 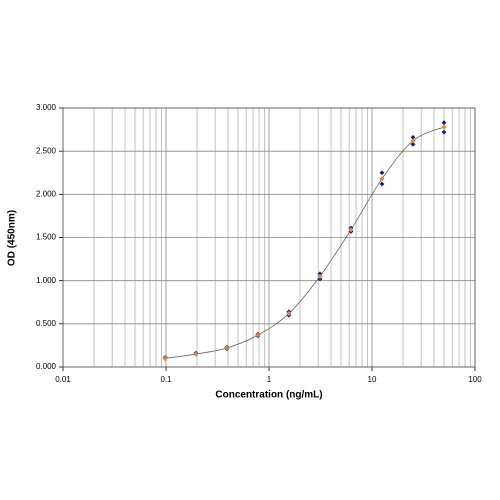 What do you see at coordinates (12, 238) in the screenshot?
I see `y-axis-label: OD (450nm)` at bounding box center [12, 238].